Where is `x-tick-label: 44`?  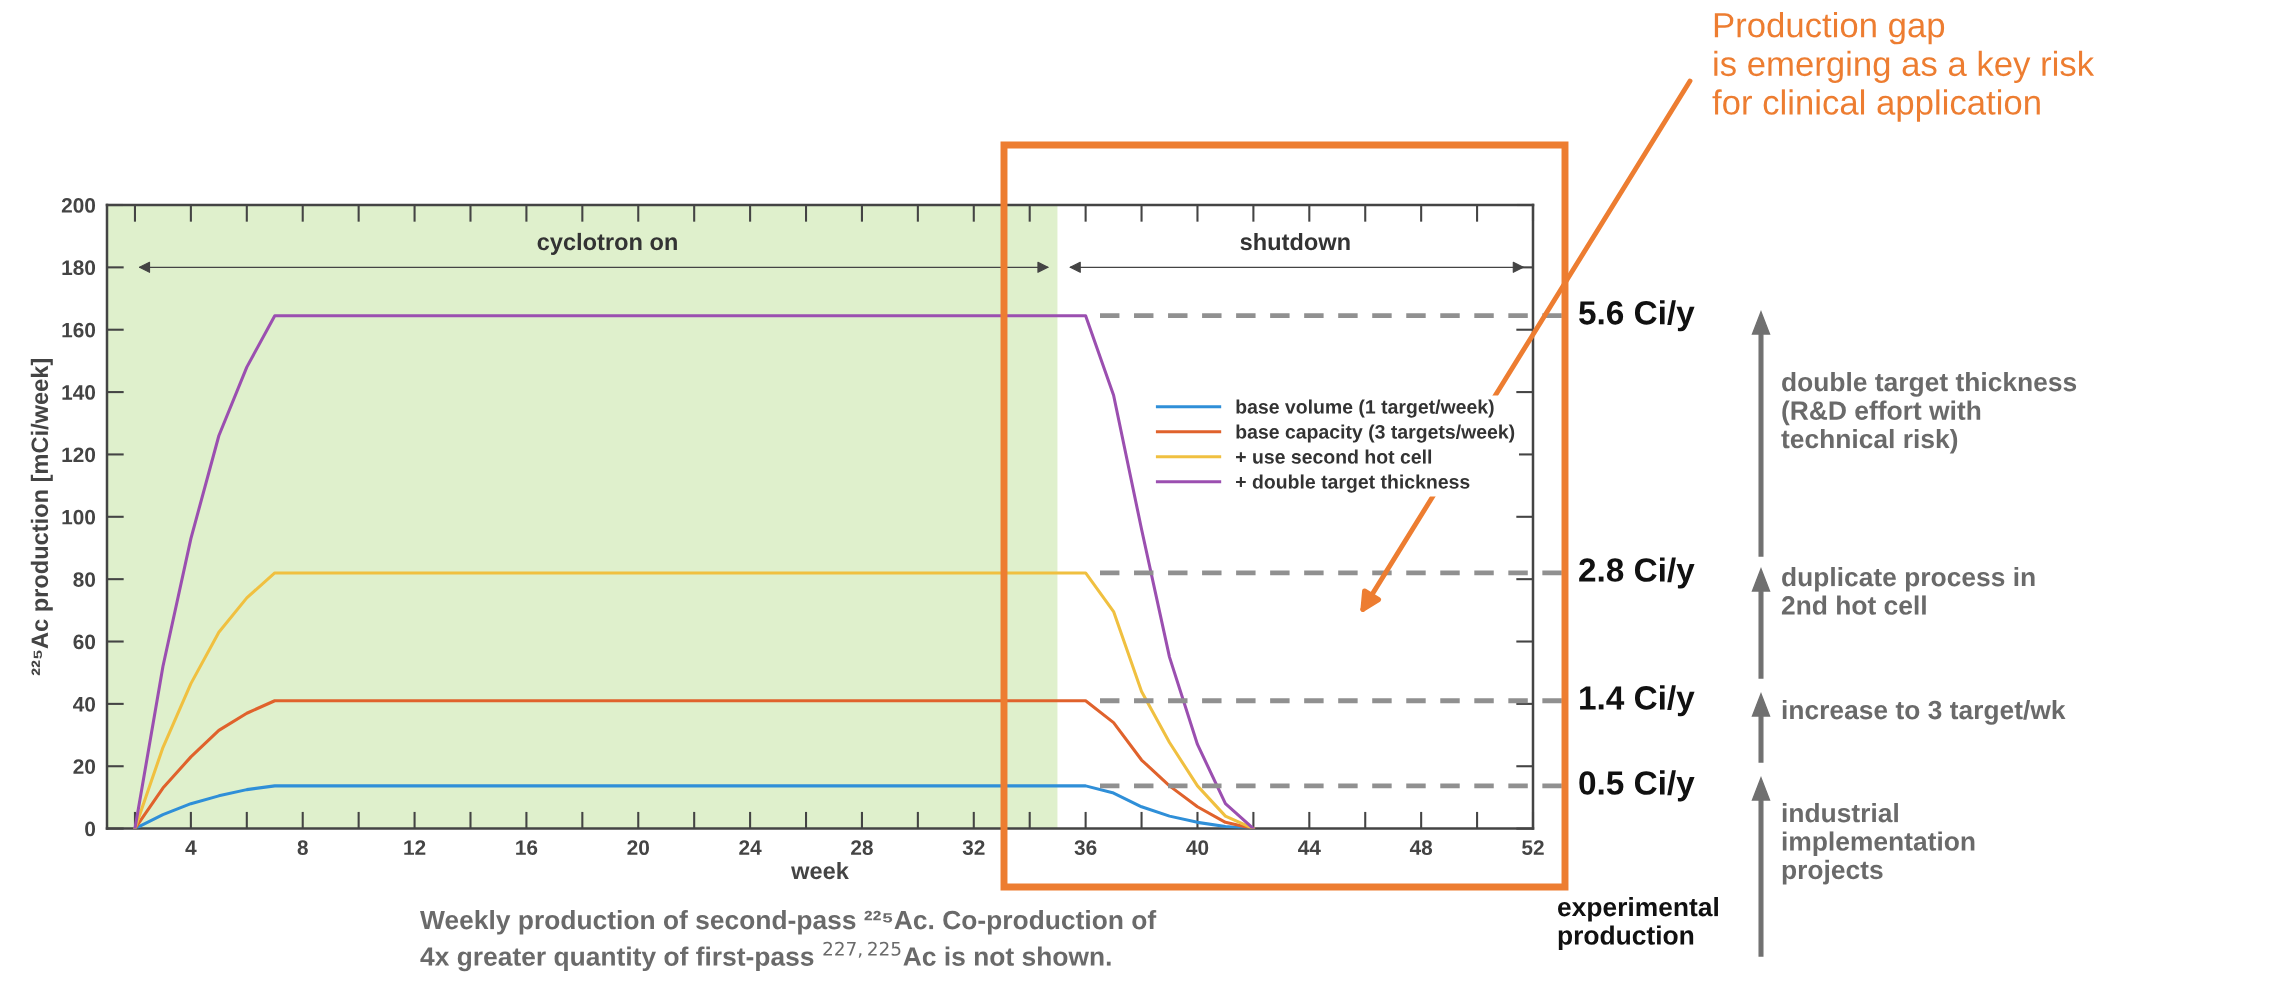
x-tick-label: 44 is located at coordinates (1309, 847).